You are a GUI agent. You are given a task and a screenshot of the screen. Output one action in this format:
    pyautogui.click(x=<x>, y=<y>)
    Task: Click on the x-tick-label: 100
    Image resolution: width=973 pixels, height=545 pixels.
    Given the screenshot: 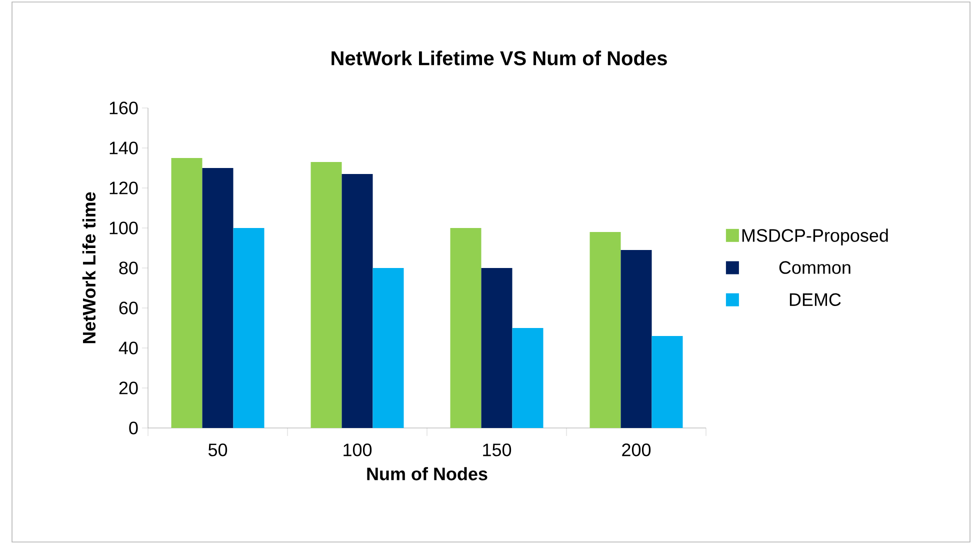 What is the action you would take?
    pyautogui.click(x=358, y=450)
    